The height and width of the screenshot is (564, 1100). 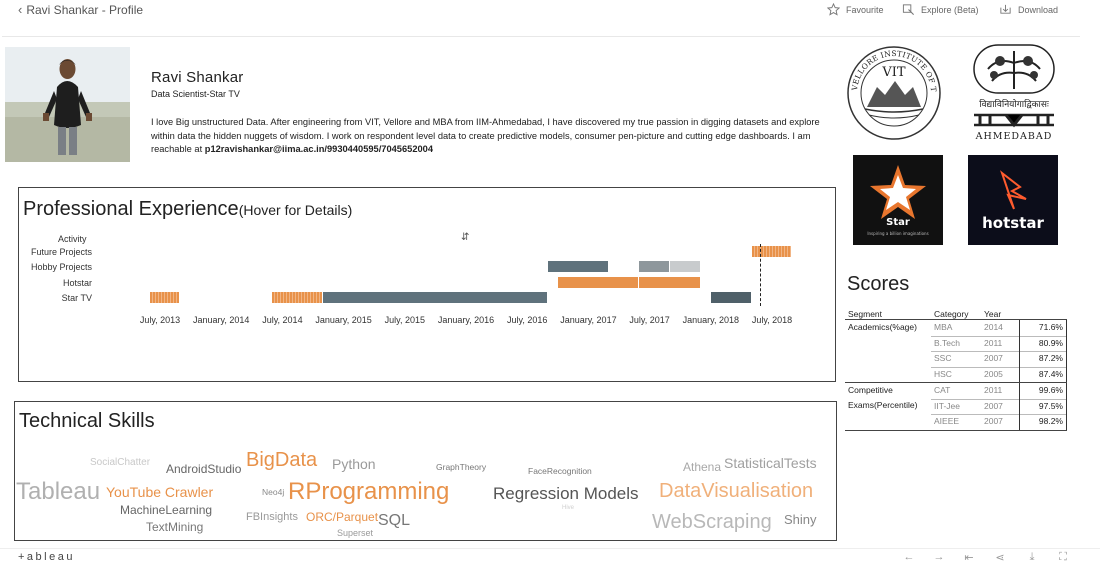 I want to click on experience-hint: (Hover for Details), so click(x=295, y=210).